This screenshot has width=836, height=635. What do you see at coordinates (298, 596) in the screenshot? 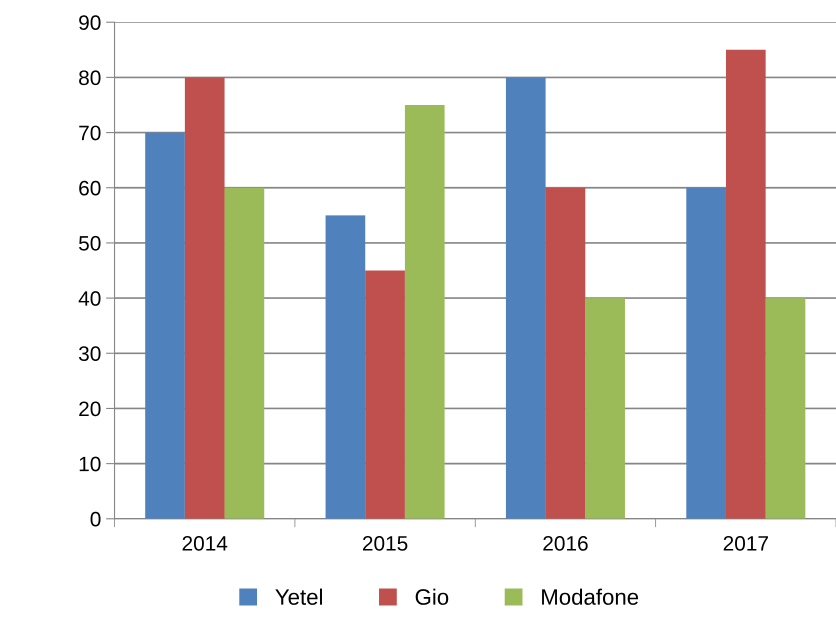
I see `legend-label: Yetel` at bounding box center [298, 596].